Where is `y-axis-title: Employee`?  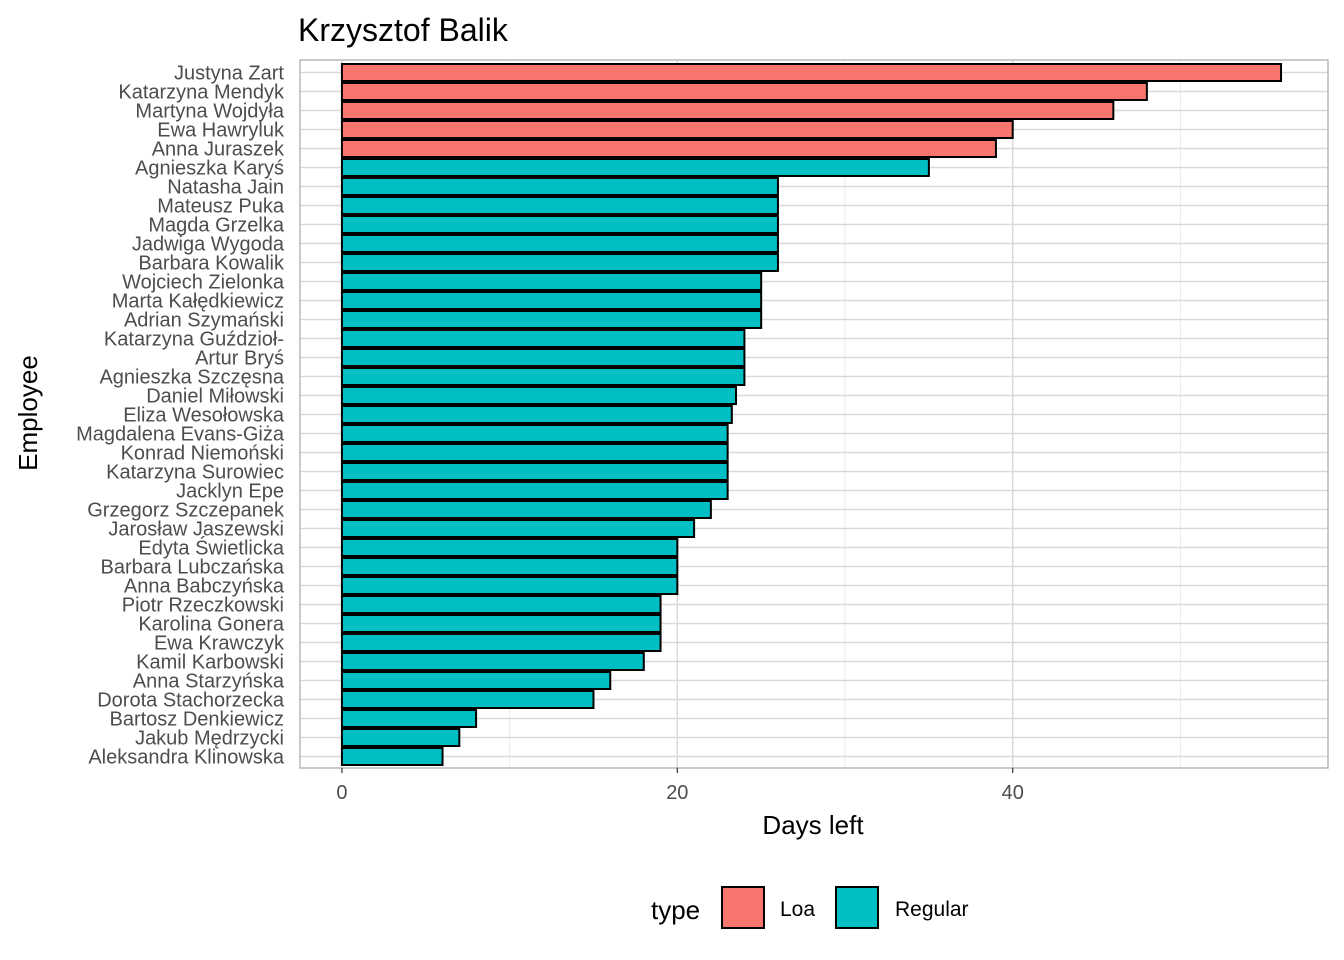 y-axis-title: Employee is located at coordinates (28, 413).